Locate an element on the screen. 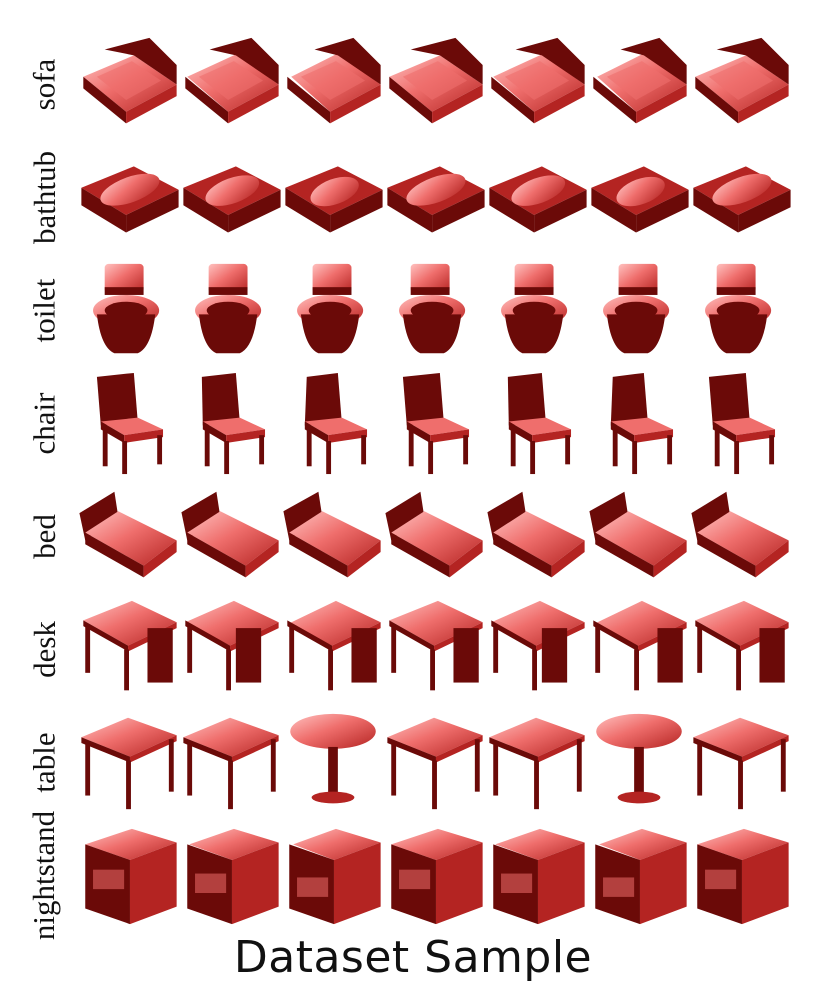 Image resolution: width=826 pixels, height=992 pixels. sample-row-sofa: sofa is located at coordinates (413, 84).